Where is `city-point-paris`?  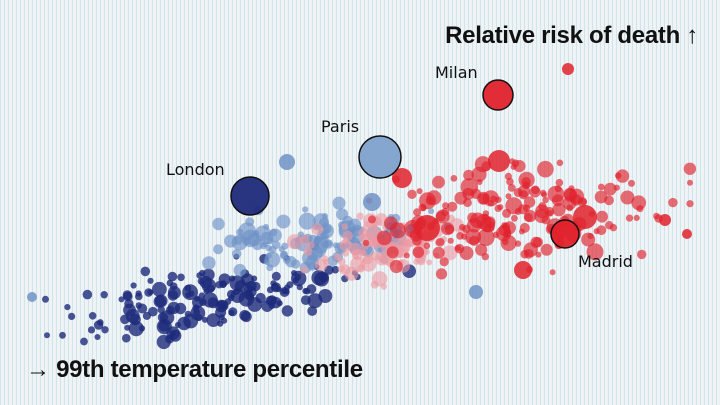 city-point-paris is located at coordinates (380, 157).